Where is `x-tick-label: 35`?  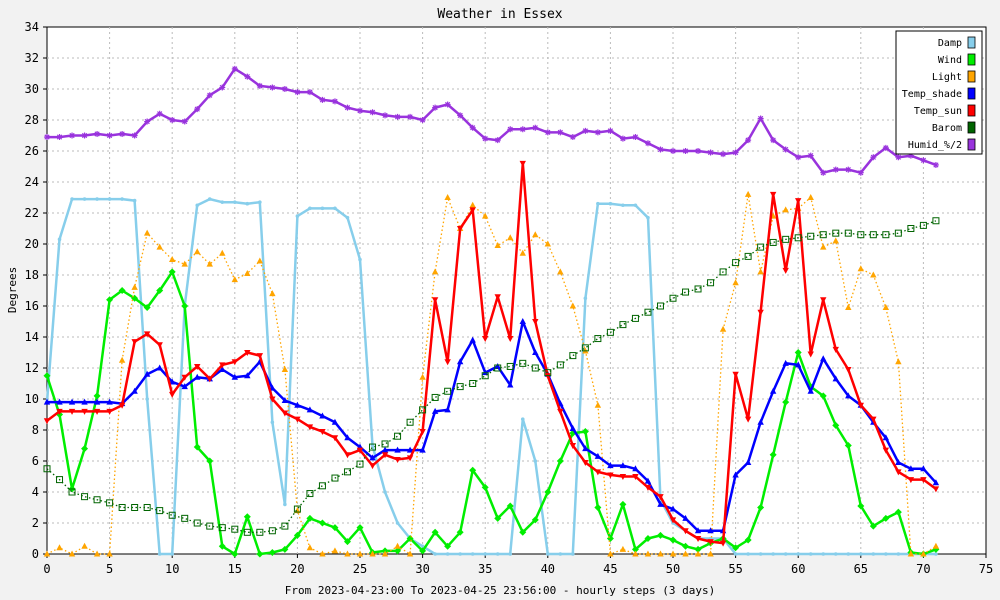 x-tick-label: 35 is located at coordinates (485, 569).